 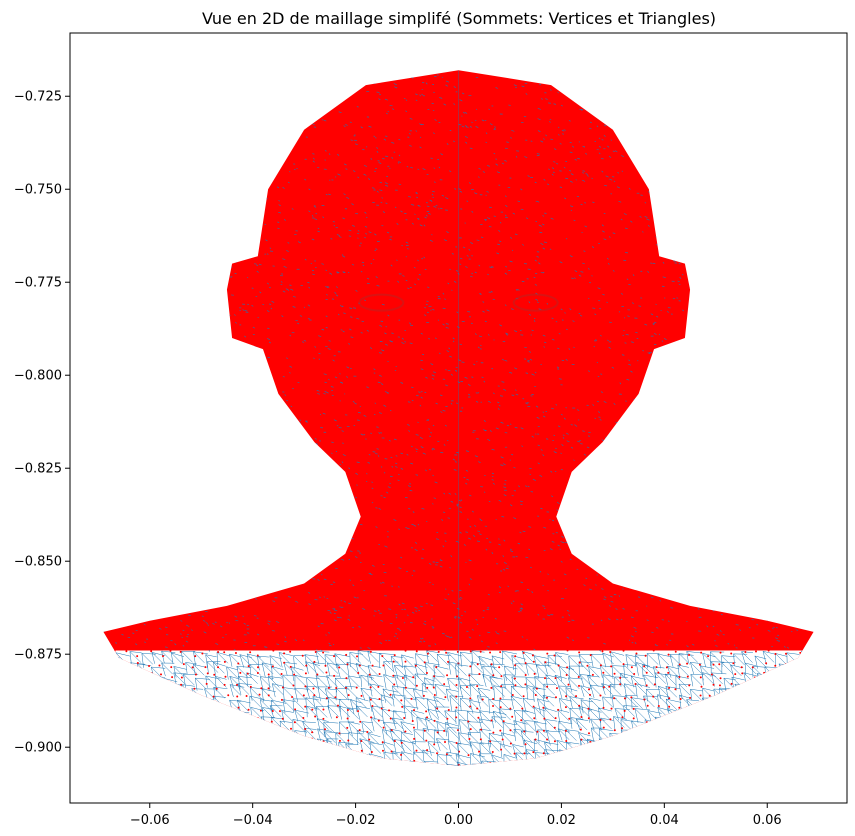 What do you see at coordinates (664, 820) in the screenshot?
I see `x-tick-label: 0.04` at bounding box center [664, 820].